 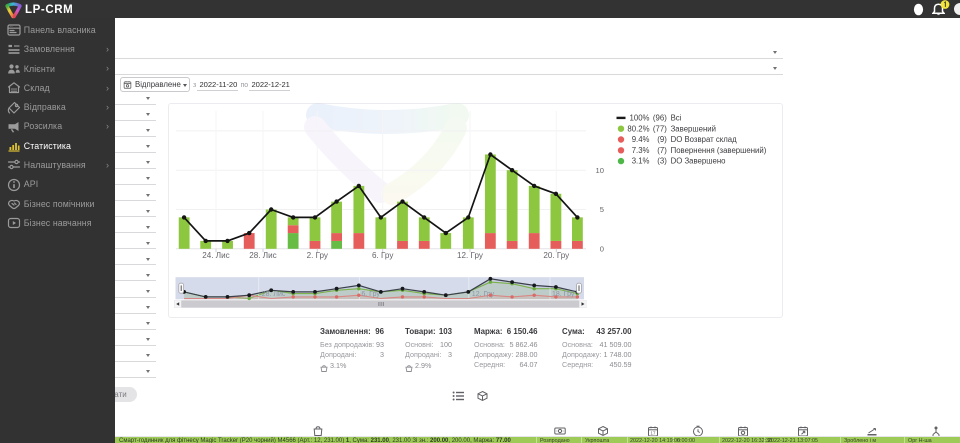 I want to click on svg-text: DO Возврат склад, so click(x=704, y=139).